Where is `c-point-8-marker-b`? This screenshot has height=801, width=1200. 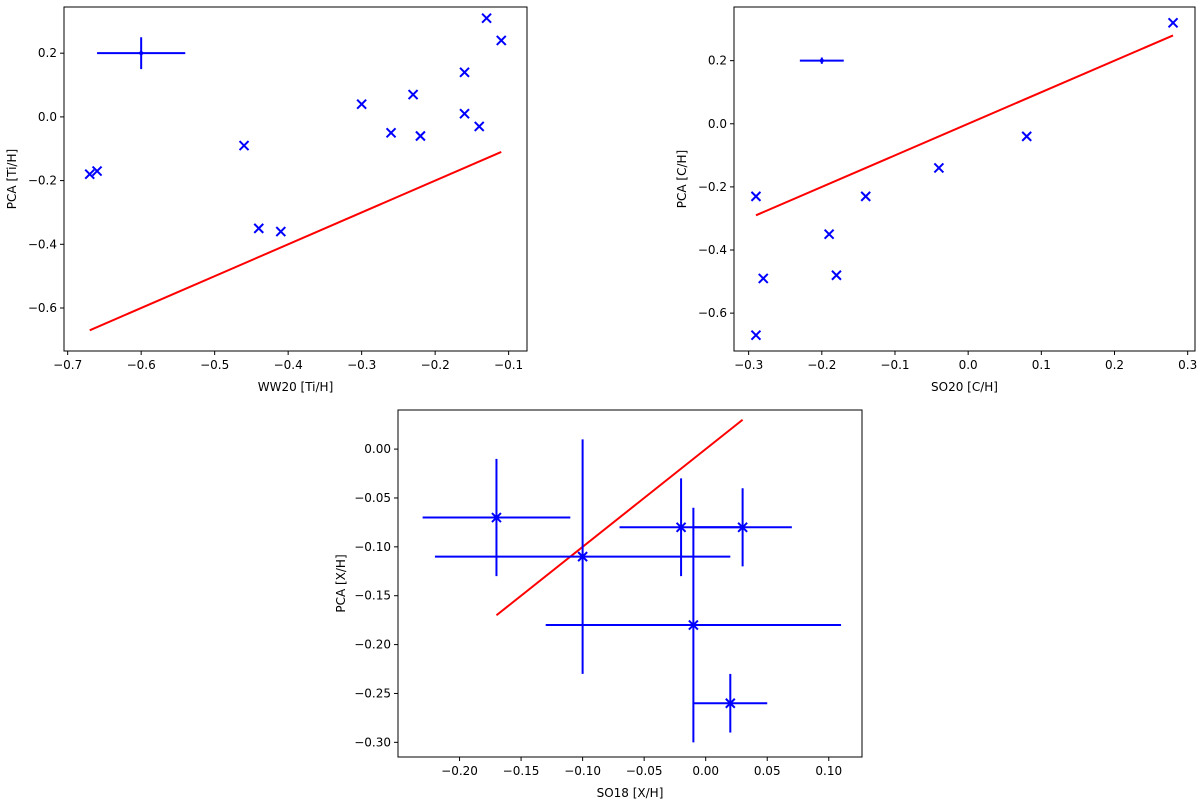 c-point-8-marker-b is located at coordinates (1173, 22).